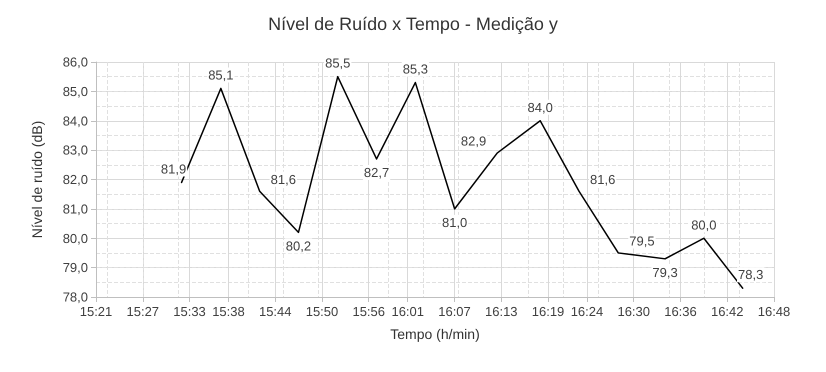  What do you see at coordinates (75, 208) in the screenshot?
I see `y-tick-label: 81,0` at bounding box center [75, 208].